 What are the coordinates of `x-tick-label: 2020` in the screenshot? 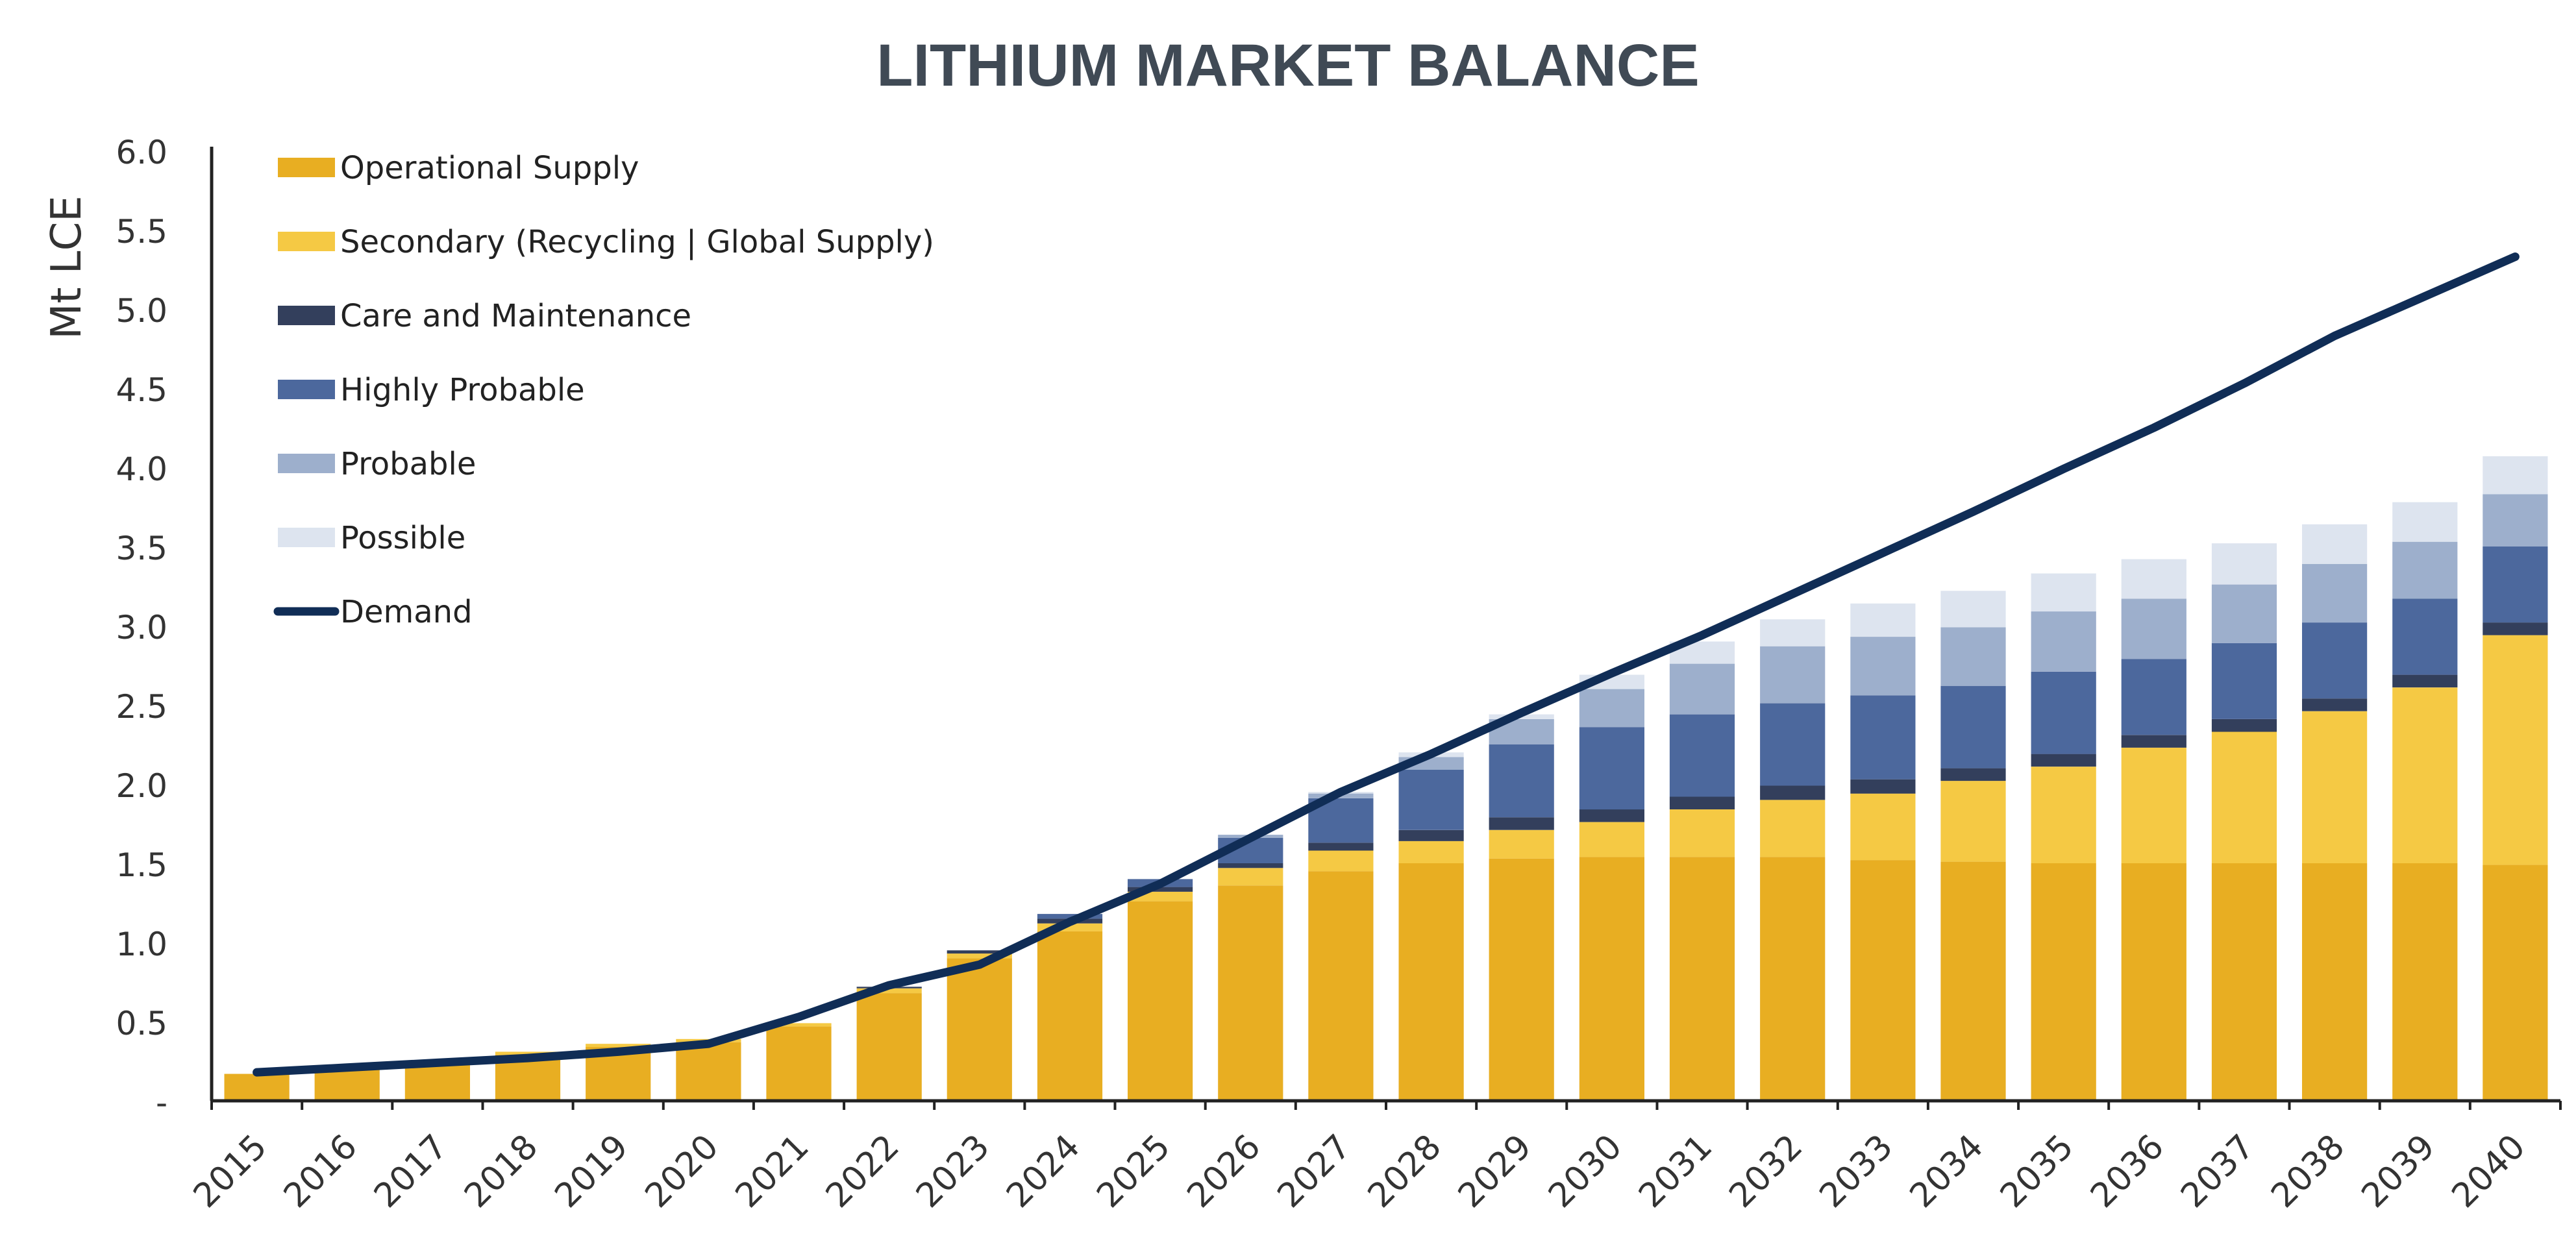 It's located at (682, 1171).